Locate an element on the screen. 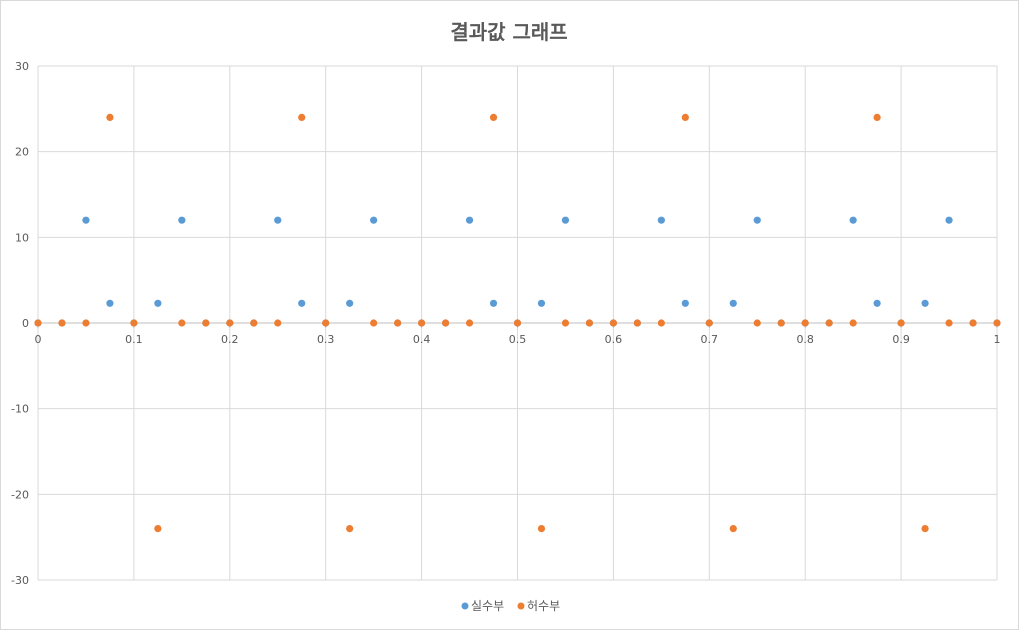 The width and height of the screenshot is (1019, 630). x-tick-label: 0.5 is located at coordinates (518, 339).